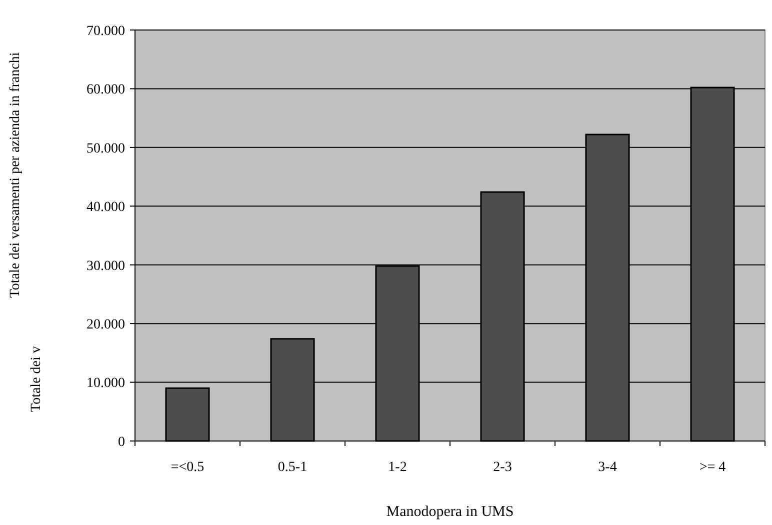 The width and height of the screenshot is (772, 525). I want to click on x-tick-label: 1-2, so click(397, 467).